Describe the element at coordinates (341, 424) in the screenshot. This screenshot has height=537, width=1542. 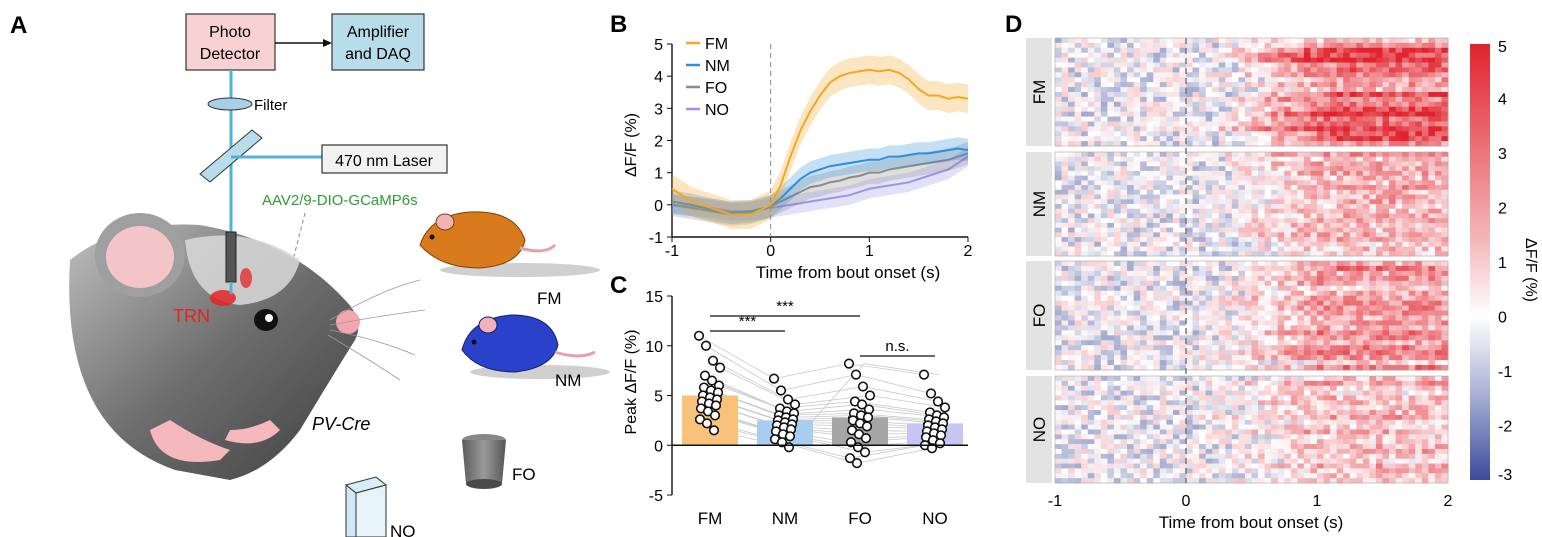
I see `strain-label: PV-Cre` at that location.